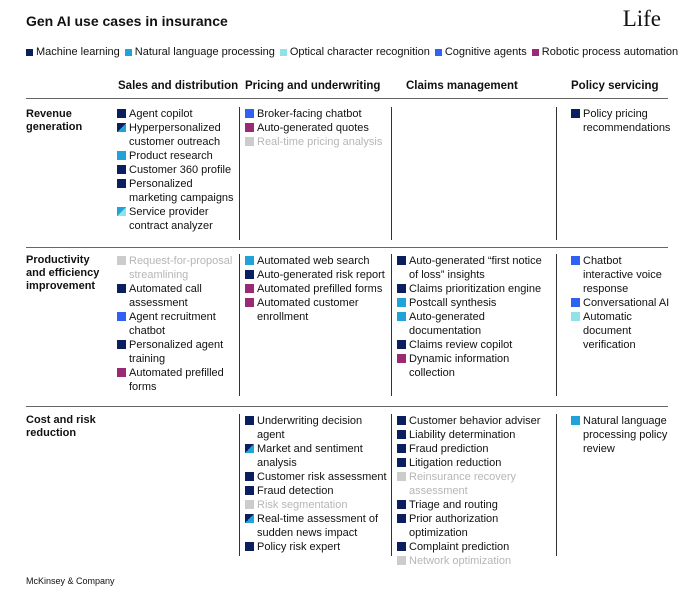 Image resolution: width=687 pixels, height=590 pixels. I want to click on use-case-label: Risk segmentation, so click(302, 505).